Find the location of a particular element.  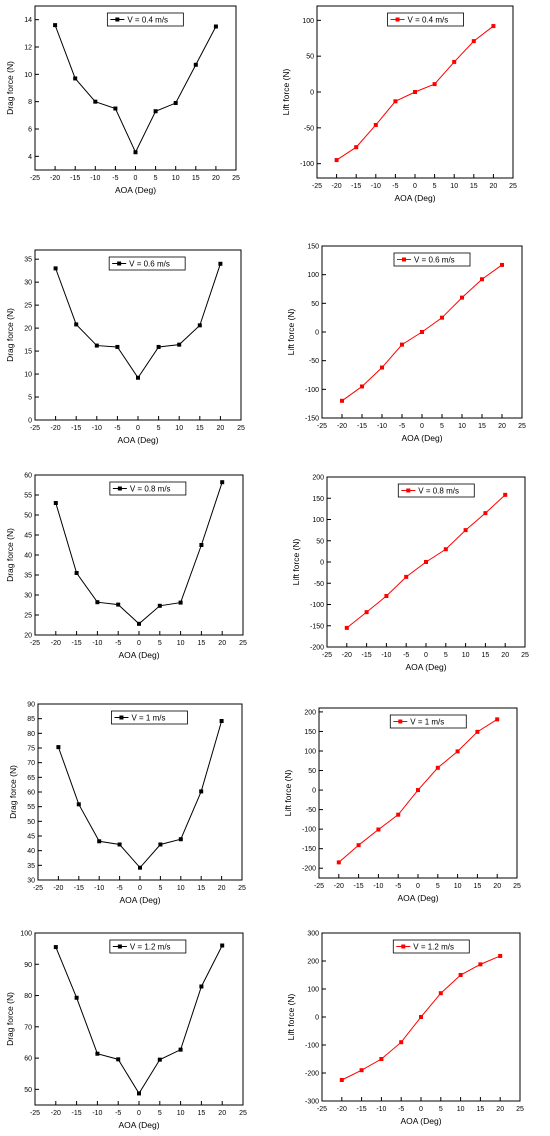

y-tick-label: 4 is located at coordinates (30, 157).